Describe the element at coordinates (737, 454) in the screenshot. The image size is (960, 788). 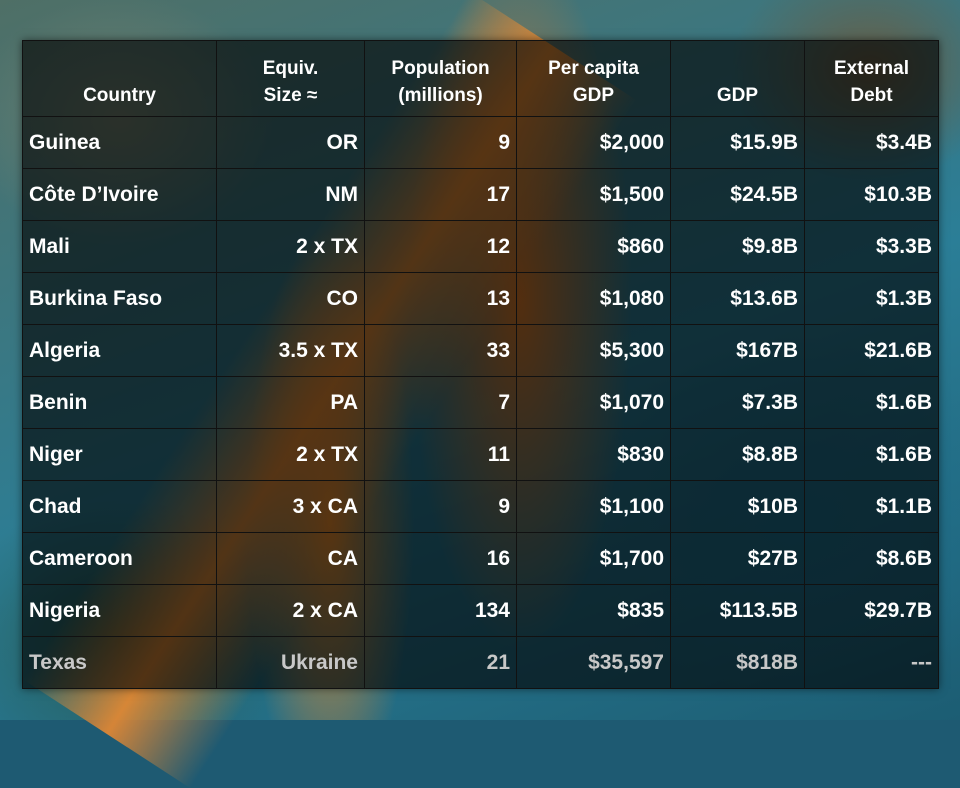
I see `cell-gdp: $8.8B` at that location.